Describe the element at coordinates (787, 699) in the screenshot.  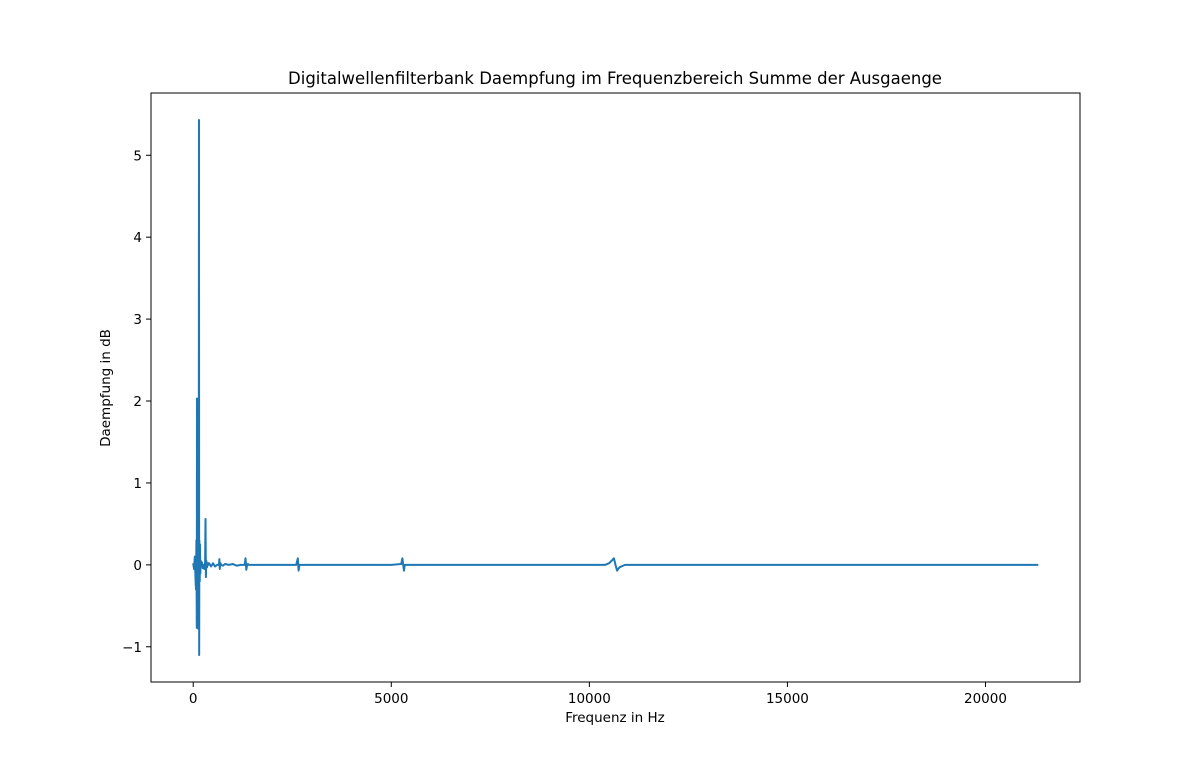
I see `x-tick-label: 15000` at that location.